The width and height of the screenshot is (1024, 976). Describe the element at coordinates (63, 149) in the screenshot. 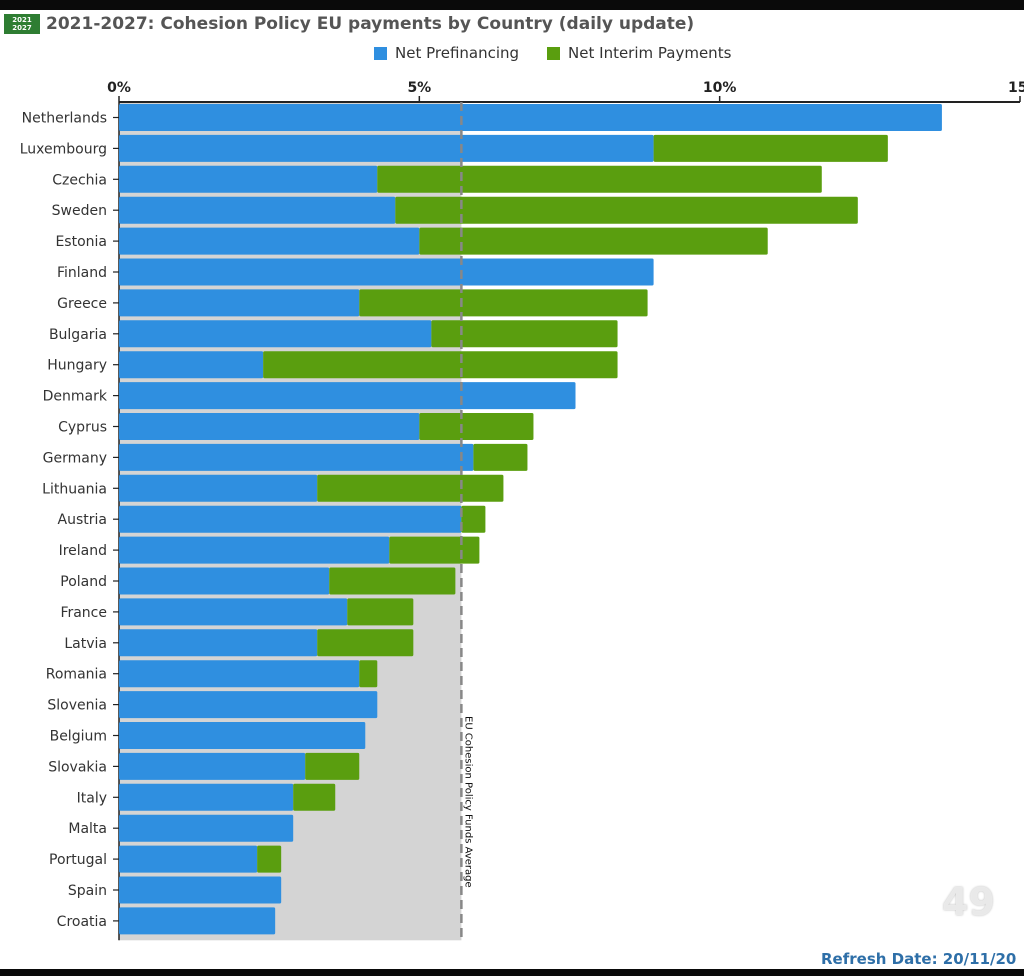

I see `category-label: Luxembourg` at that location.